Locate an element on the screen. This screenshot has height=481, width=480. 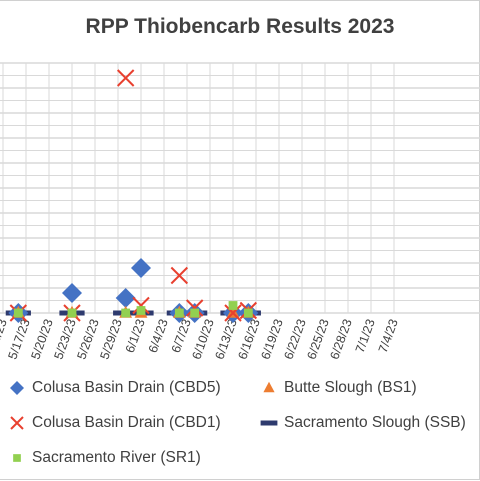
legend-label: Sacramento Slough (SSB) is located at coordinates (375, 422).